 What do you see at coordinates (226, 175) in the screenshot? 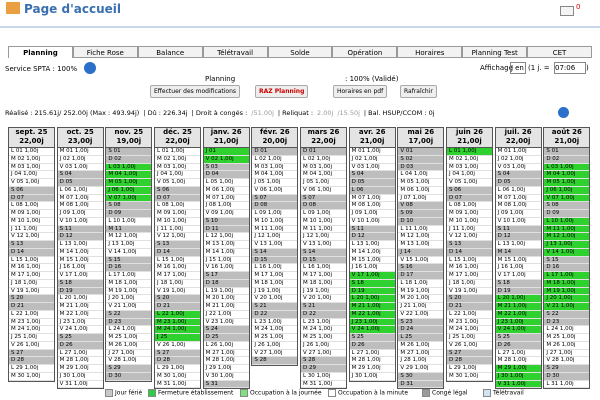
I see `day-cell: D 04` at bounding box center [226, 175].